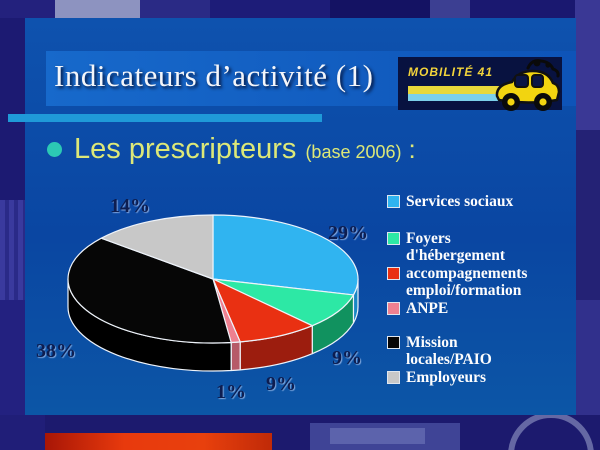 This screenshot has width=600, height=450. What do you see at coordinates (456, 97) in the screenshot?
I see `logo-blue-bar` at bounding box center [456, 97].